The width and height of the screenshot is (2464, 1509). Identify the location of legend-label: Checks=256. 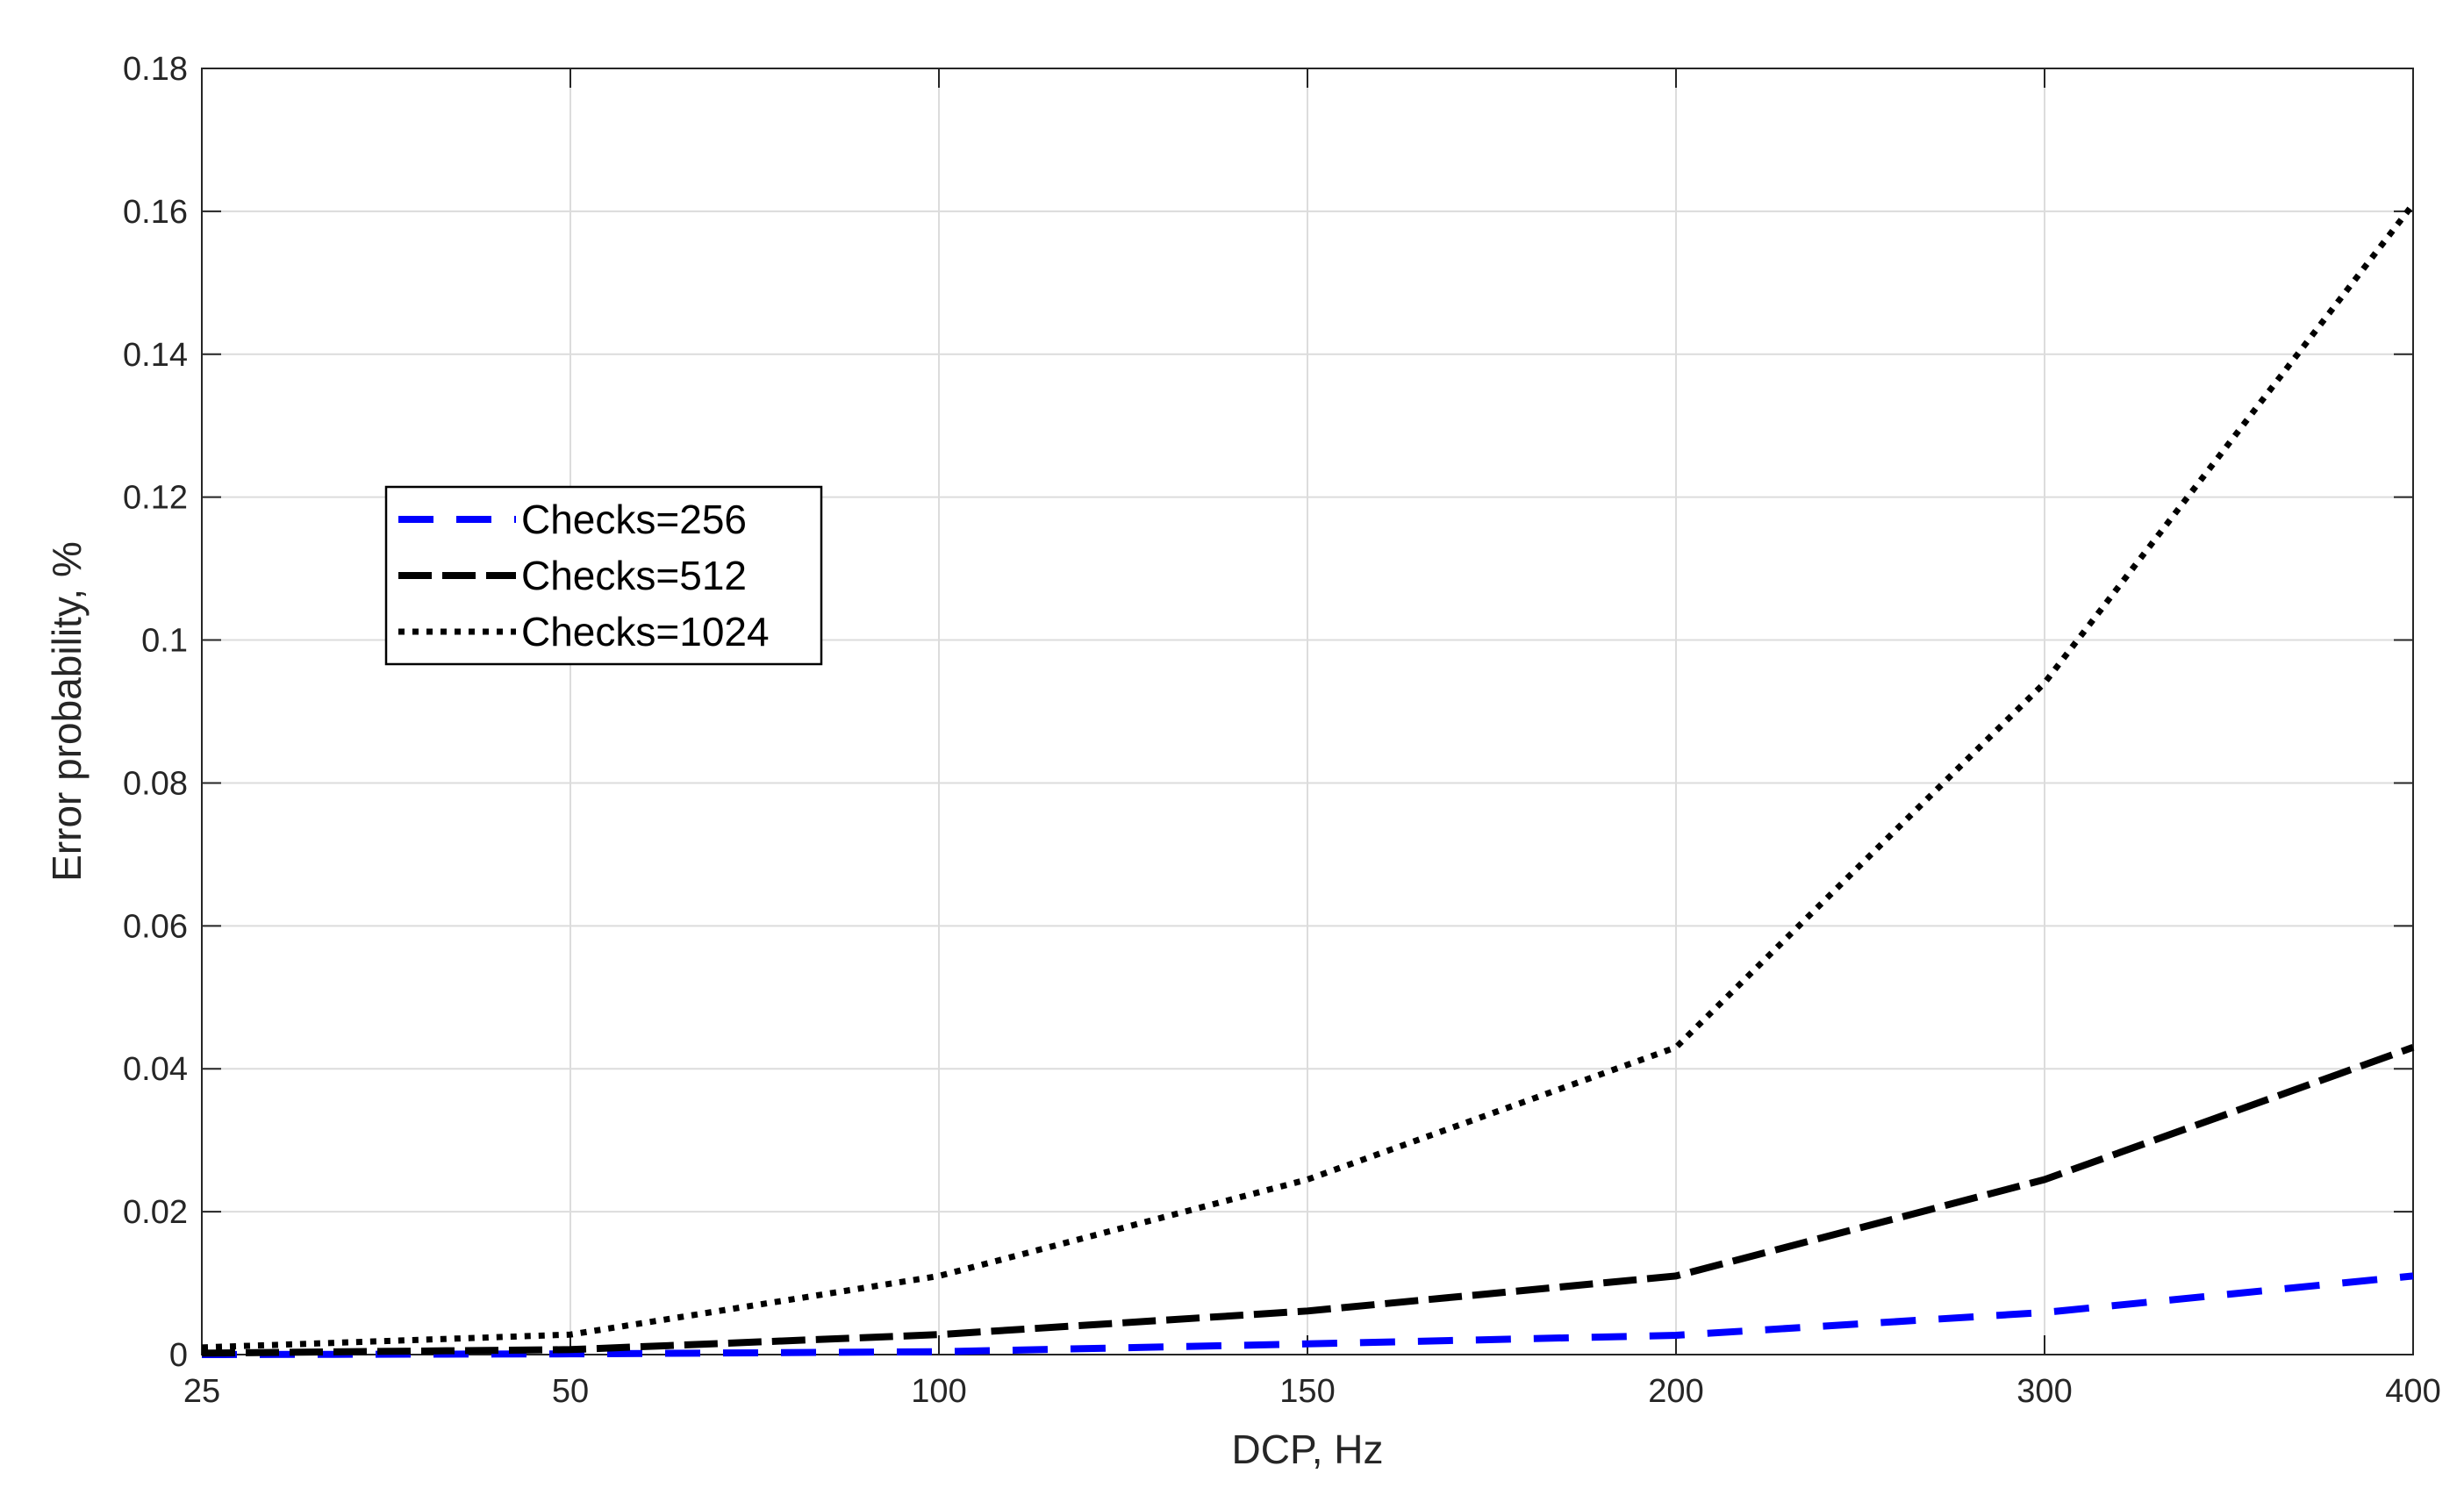
(634, 519).